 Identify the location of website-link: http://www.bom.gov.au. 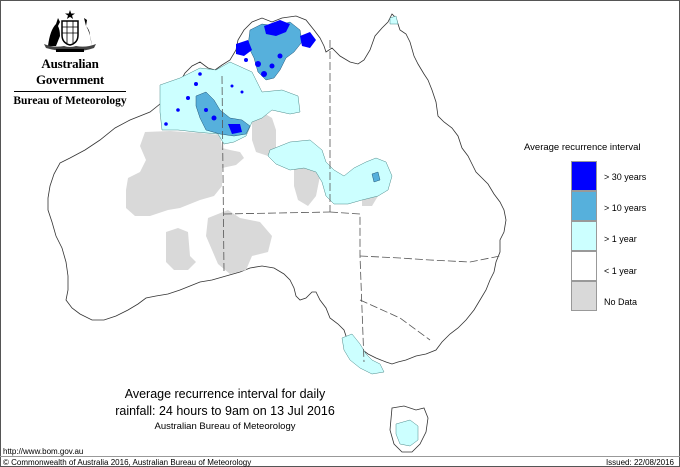
(43, 451).